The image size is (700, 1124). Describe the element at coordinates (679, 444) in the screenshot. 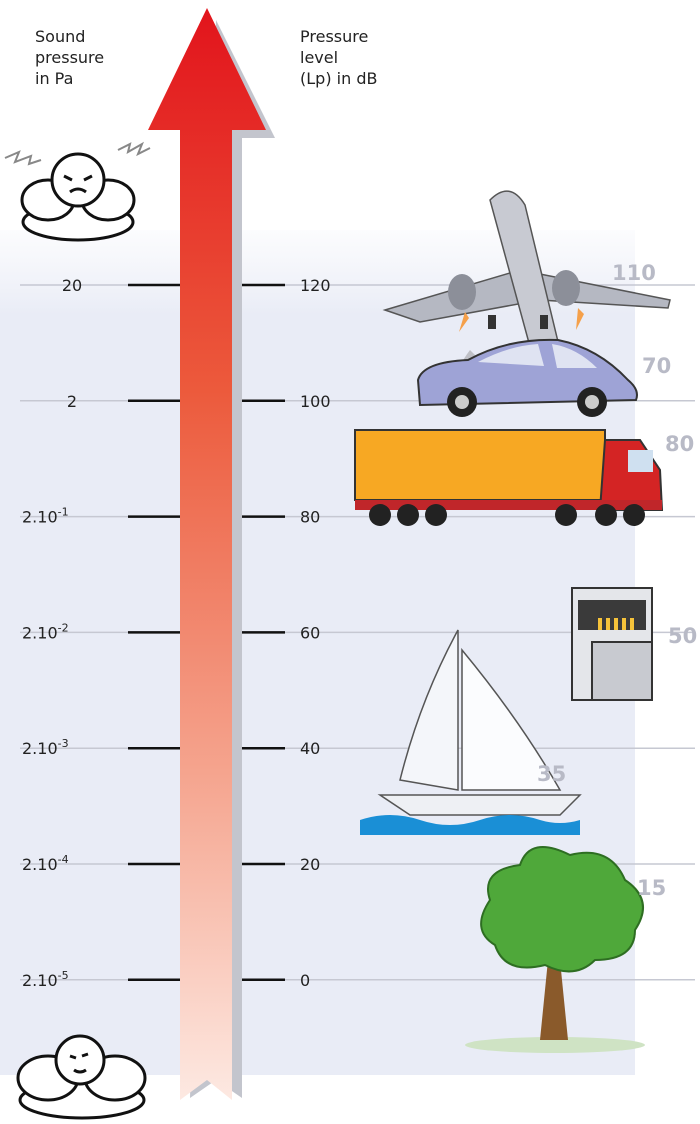

I see `source-level: 80` at that location.